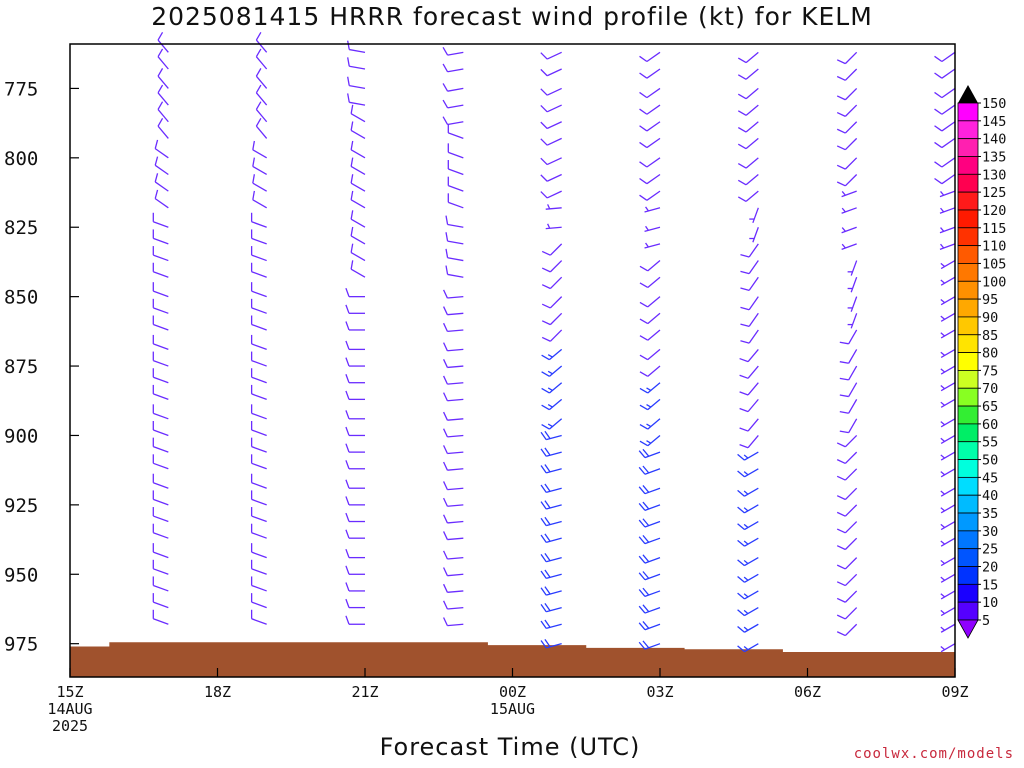  What do you see at coordinates (990, 318) in the screenshot?
I see `colorbar-label: 90` at bounding box center [990, 318].